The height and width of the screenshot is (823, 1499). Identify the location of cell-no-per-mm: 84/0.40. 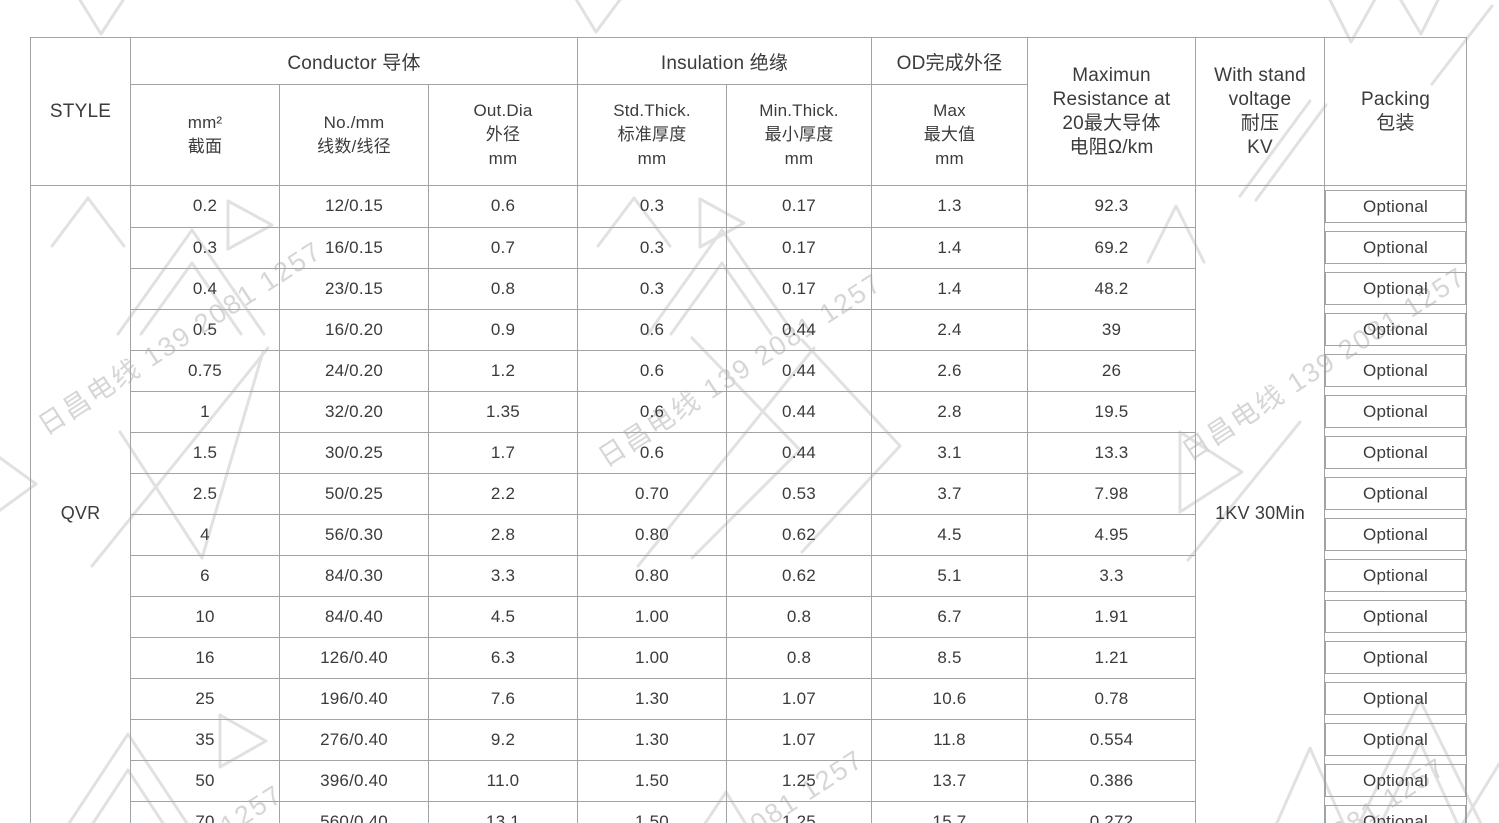
(354, 616).